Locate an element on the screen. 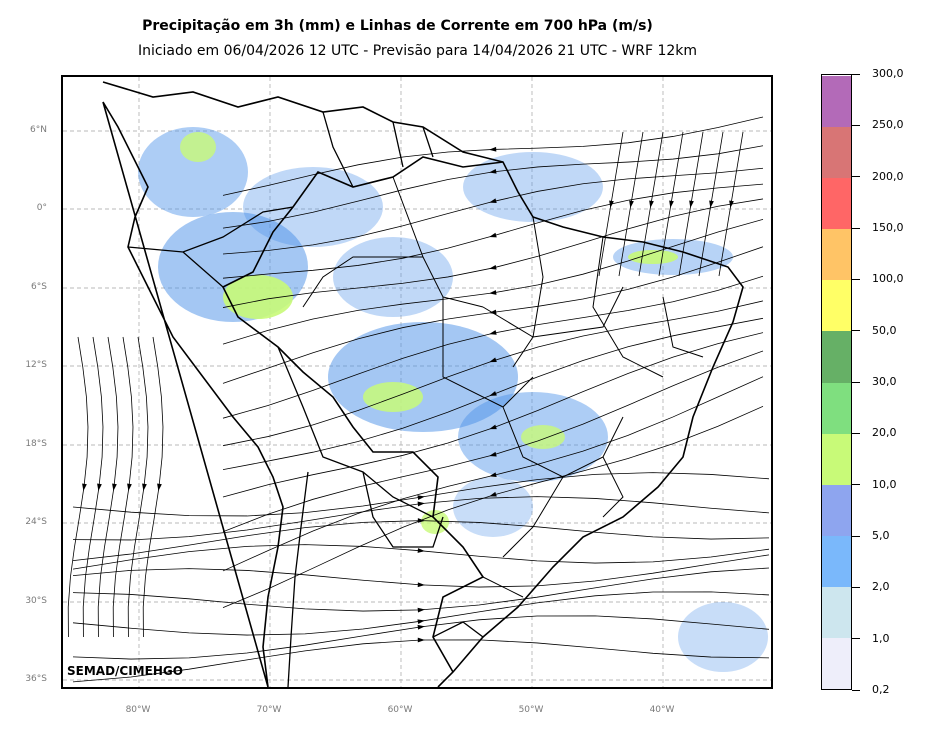 This screenshot has height=735, width=931. colorbar-label: 0,2 is located at coordinates (881, 689).